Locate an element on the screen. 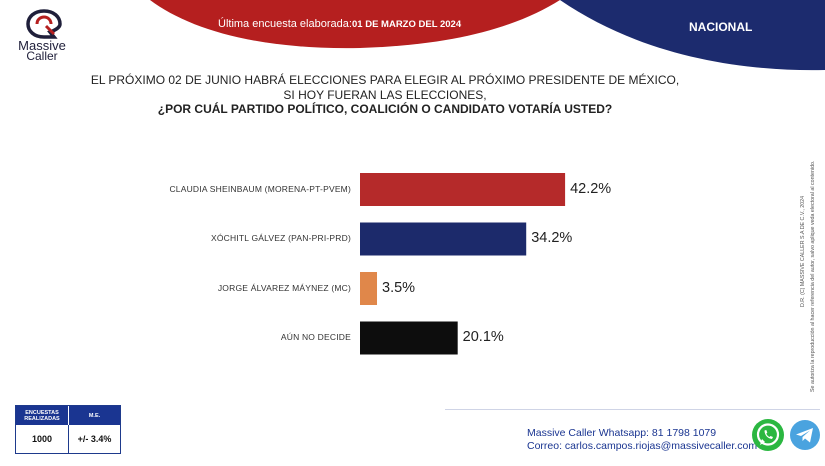 This screenshot has height=466, width=825. table-value-surveys: 1000 is located at coordinates (42, 439).